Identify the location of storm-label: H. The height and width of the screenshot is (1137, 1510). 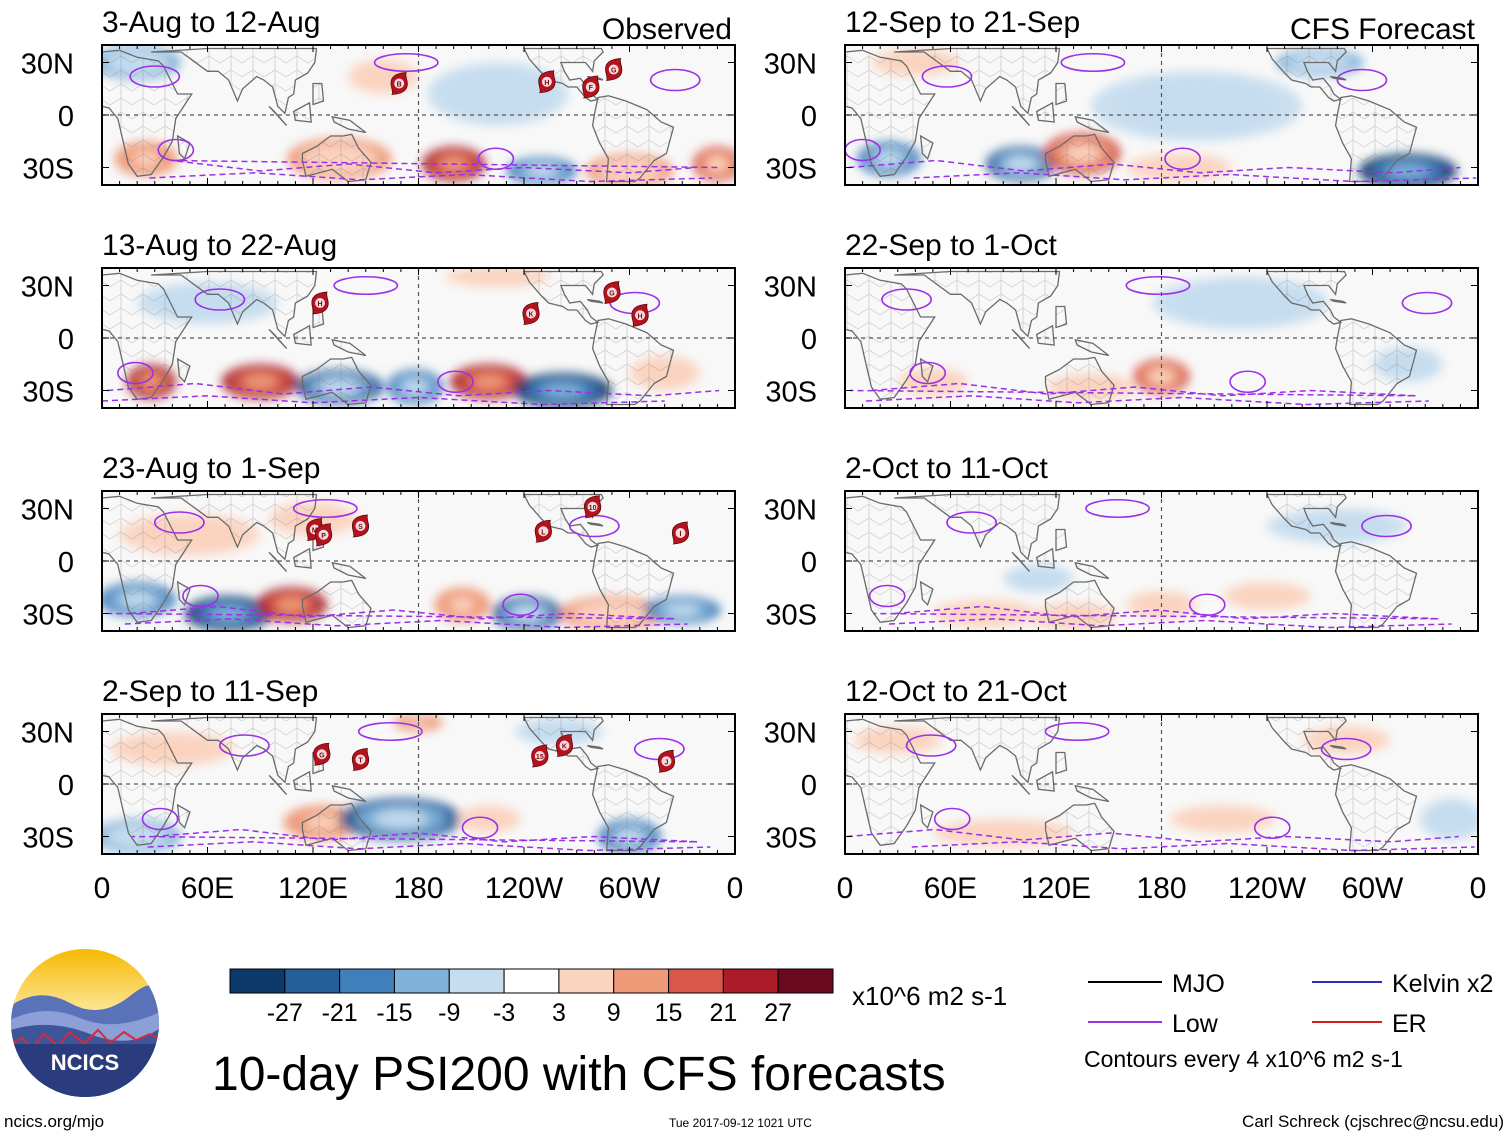
(546, 83).